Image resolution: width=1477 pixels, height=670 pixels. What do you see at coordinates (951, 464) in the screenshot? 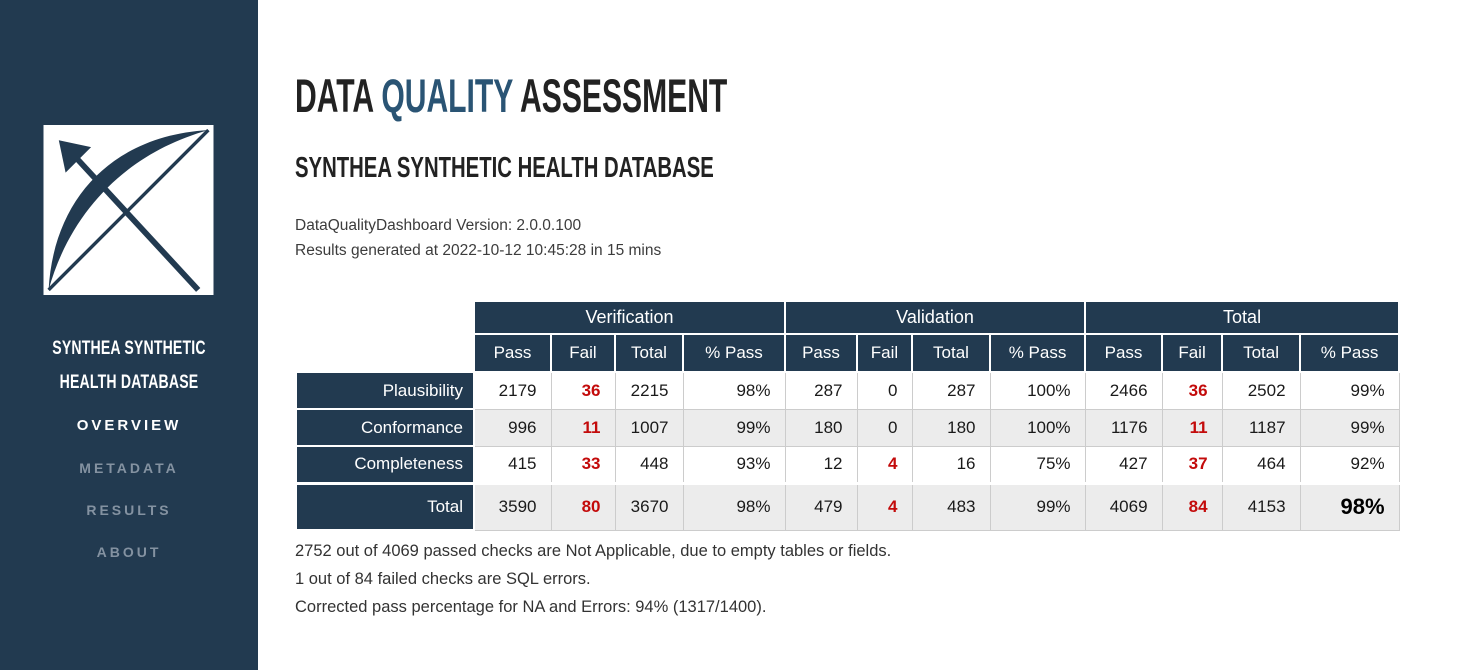
I see `cell: 16` at bounding box center [951, 464].